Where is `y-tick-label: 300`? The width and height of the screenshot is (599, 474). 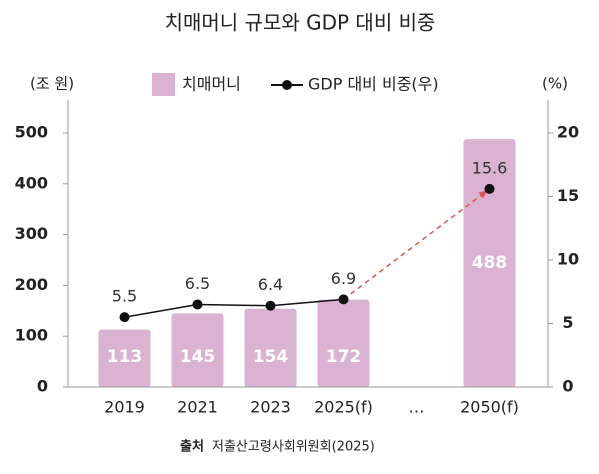 y-tick-label: 300 is located at coordinates (31, 233).